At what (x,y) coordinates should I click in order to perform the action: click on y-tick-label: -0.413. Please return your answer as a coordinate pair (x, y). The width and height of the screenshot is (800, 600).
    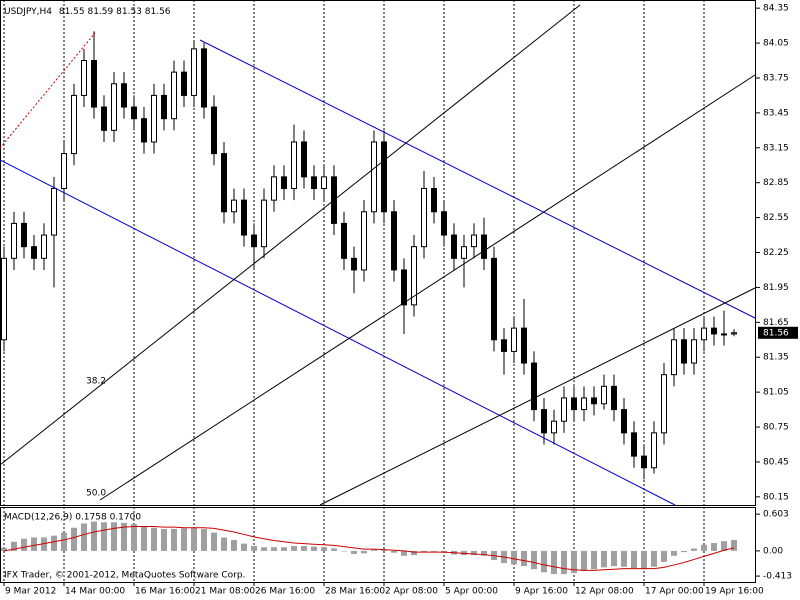
    Looking at the image, I should click on (777, 577).